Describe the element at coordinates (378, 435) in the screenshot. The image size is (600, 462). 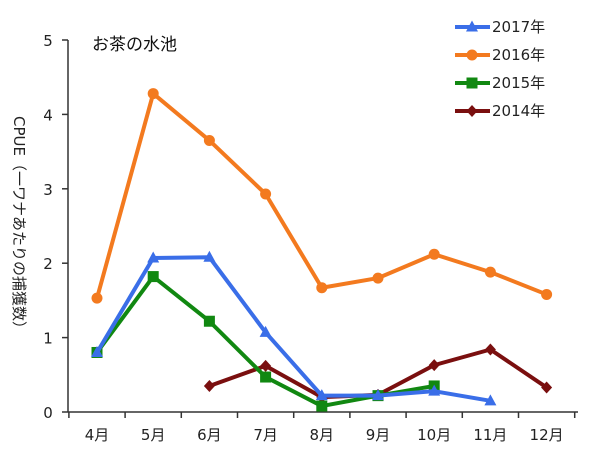
I see `x-tick-label: 9月` at that location.